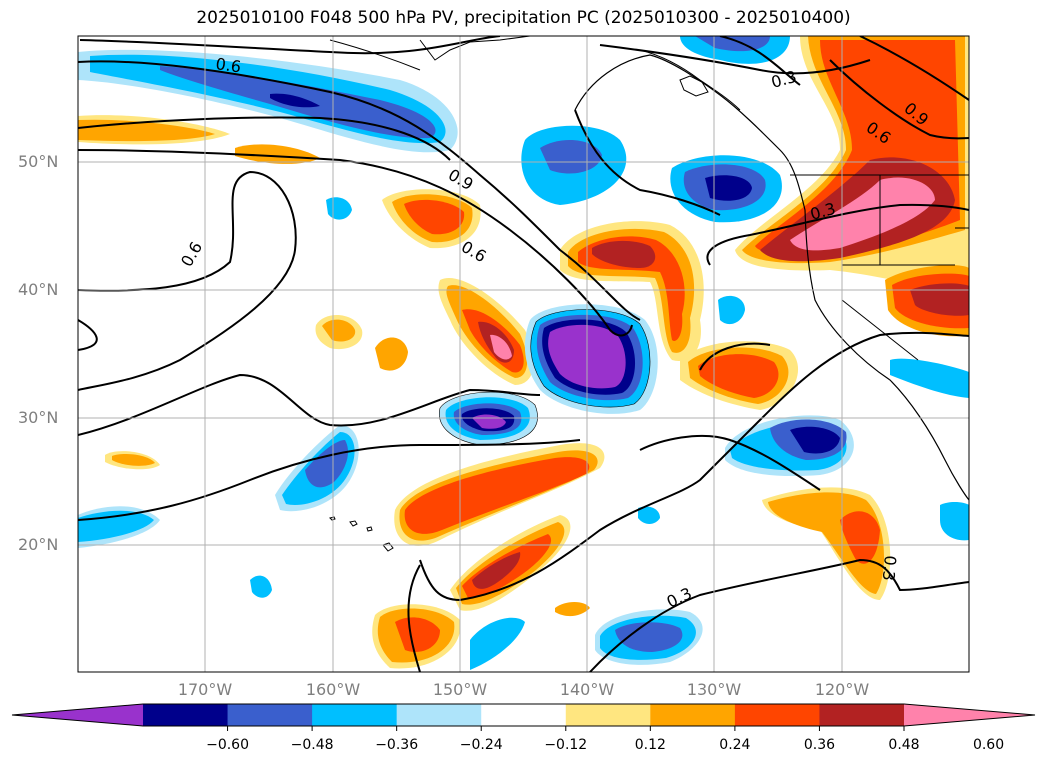 The width and height of the screenshot is (1047, 765). What do you see at coordinates (566, 745) in the screenshot?
I see `colorbar-tick-label: −0.12` at bounding box center [566, 745].